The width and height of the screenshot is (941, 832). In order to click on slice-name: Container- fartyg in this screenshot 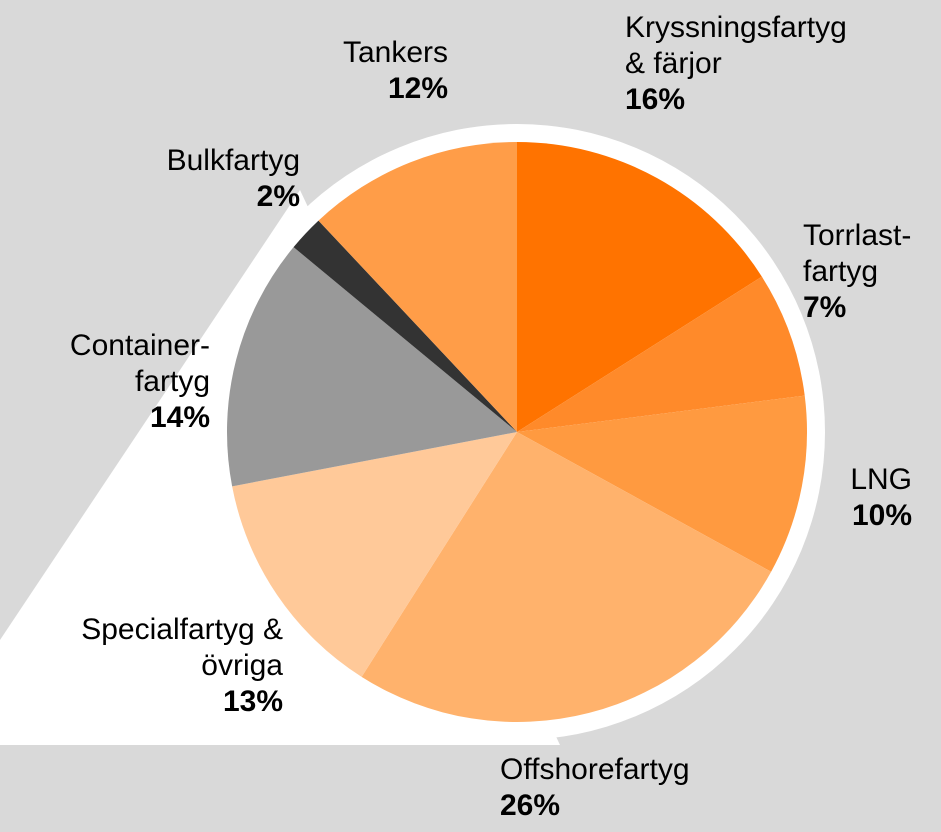, I will do `click(139, 363)`.